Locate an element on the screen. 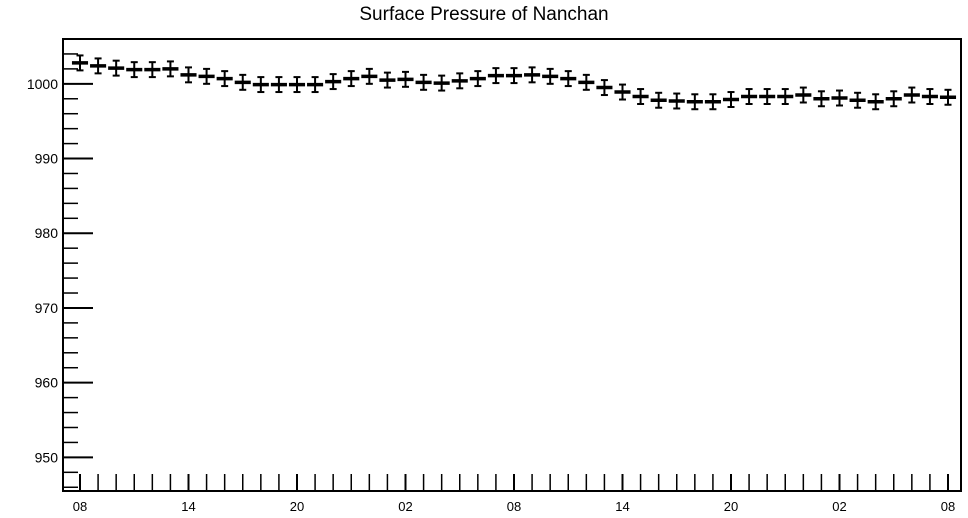 The image size is (968, 518). y-tick-label: 990 is located at coordinates (47, 159).